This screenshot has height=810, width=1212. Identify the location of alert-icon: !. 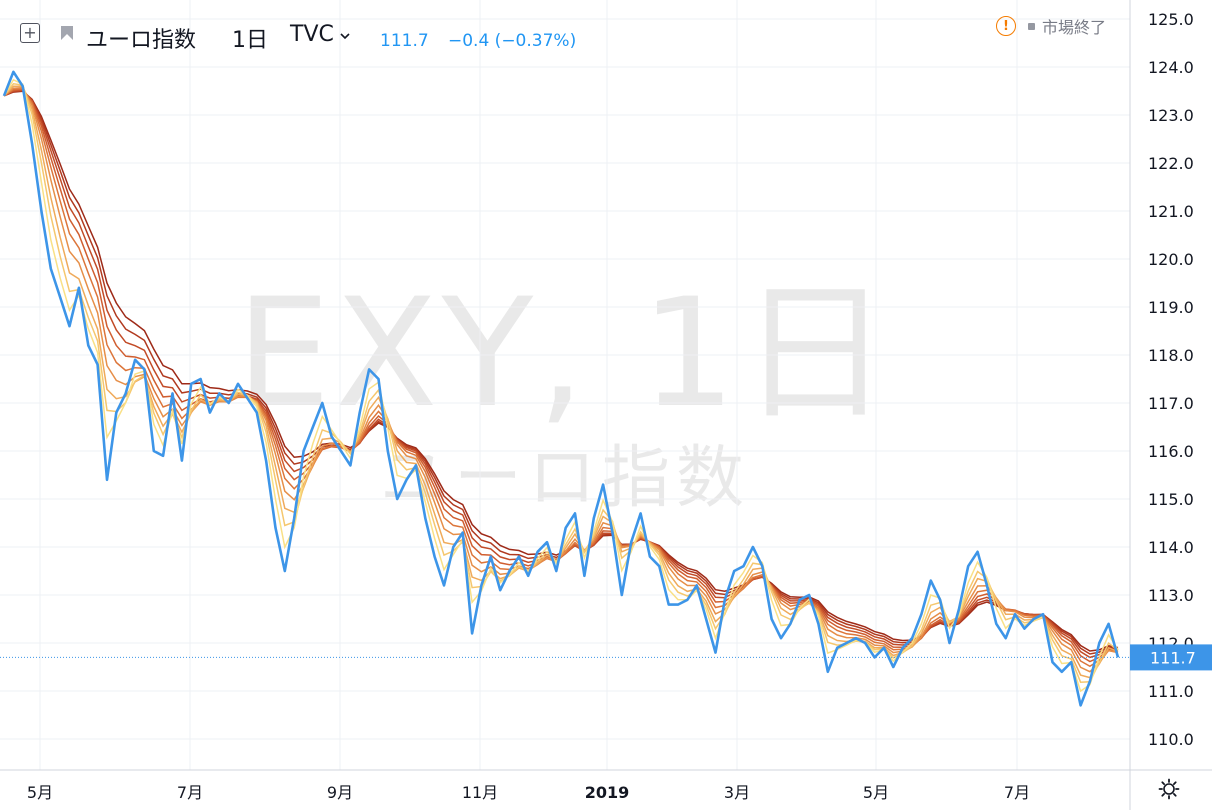
(1006, 26).